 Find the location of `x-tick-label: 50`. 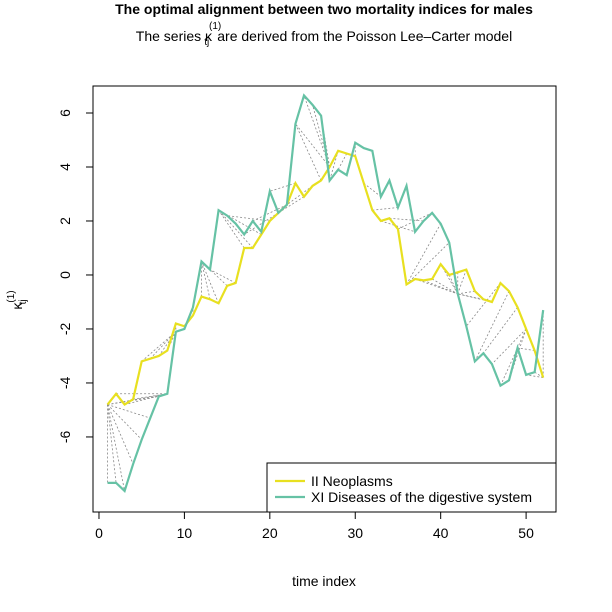

x-tick-label: 50 is located at coordinates (526, 533).